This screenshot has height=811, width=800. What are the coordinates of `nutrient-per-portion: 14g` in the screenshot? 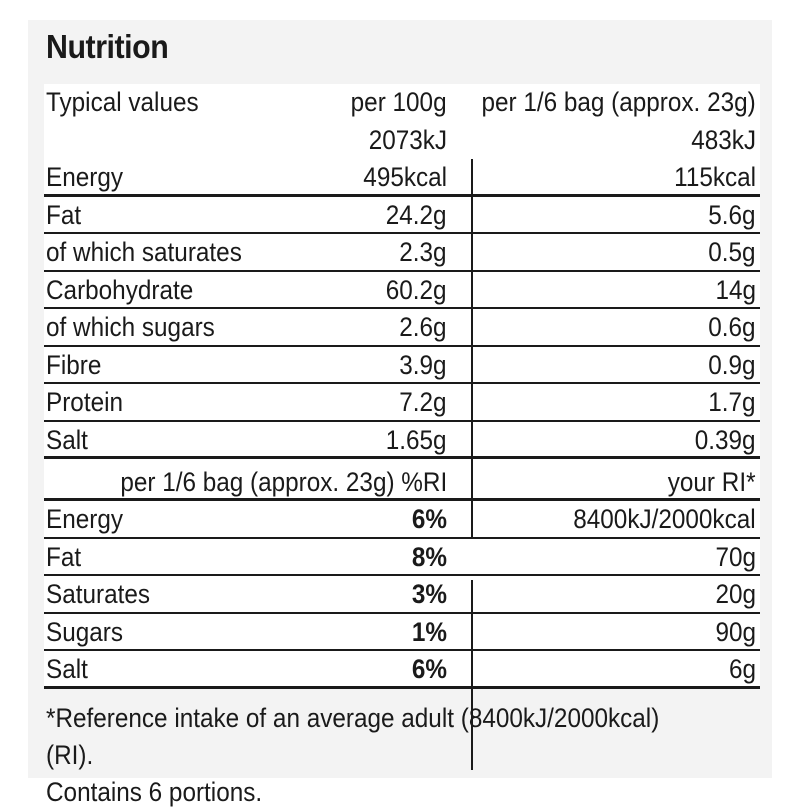 It's located at (735, 289).